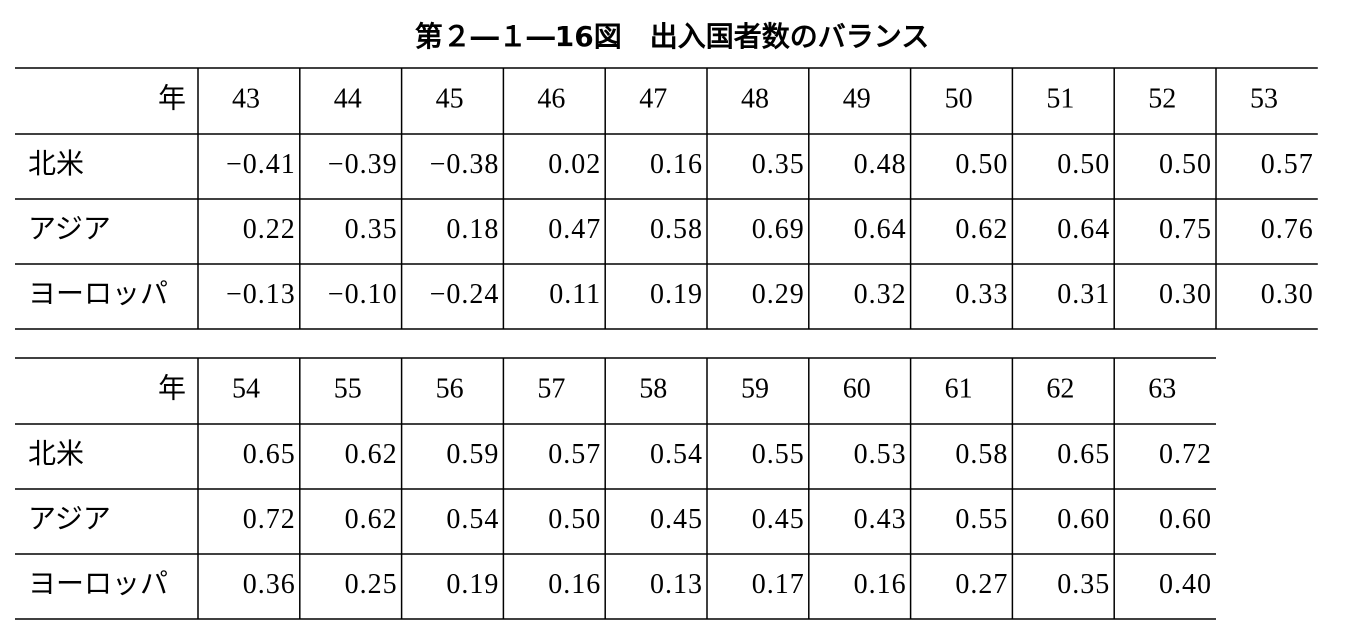 This screenshot has width=1345, height=643. Describe the element at coordinates (653, 98) in the screenshot. I see `header-cell: 47` at that location.